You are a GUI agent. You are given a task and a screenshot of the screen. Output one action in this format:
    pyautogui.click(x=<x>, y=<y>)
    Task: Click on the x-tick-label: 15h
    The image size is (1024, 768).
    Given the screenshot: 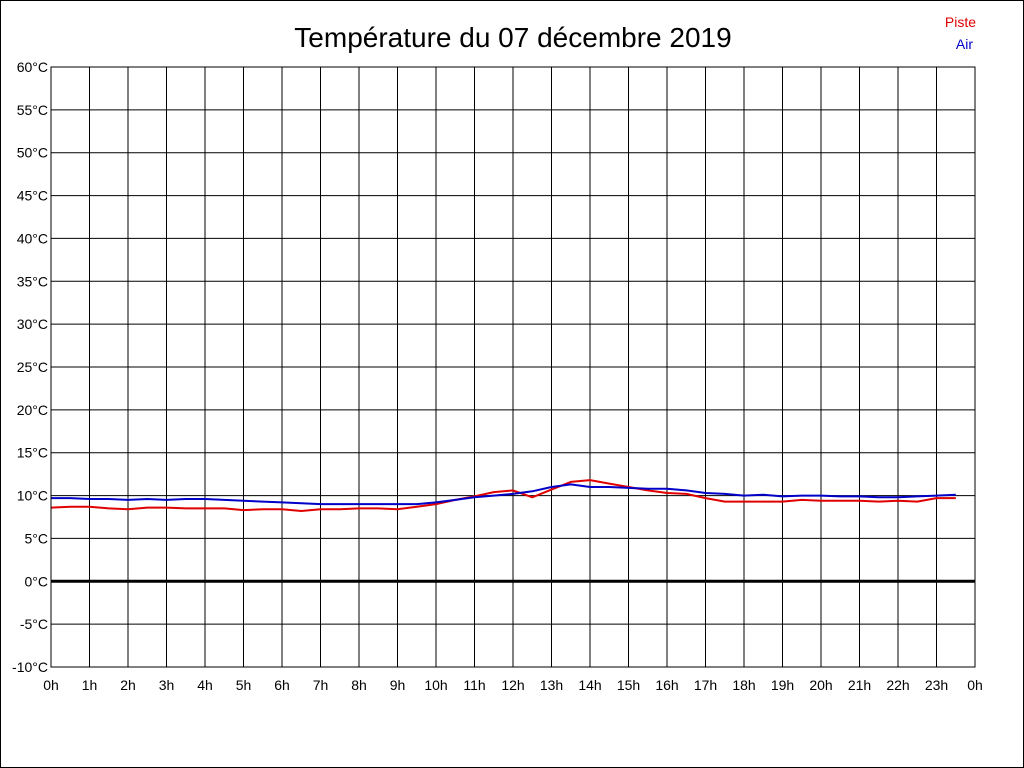 What is the action you would take?
    pyautogui.click(x=628, y=685)
    